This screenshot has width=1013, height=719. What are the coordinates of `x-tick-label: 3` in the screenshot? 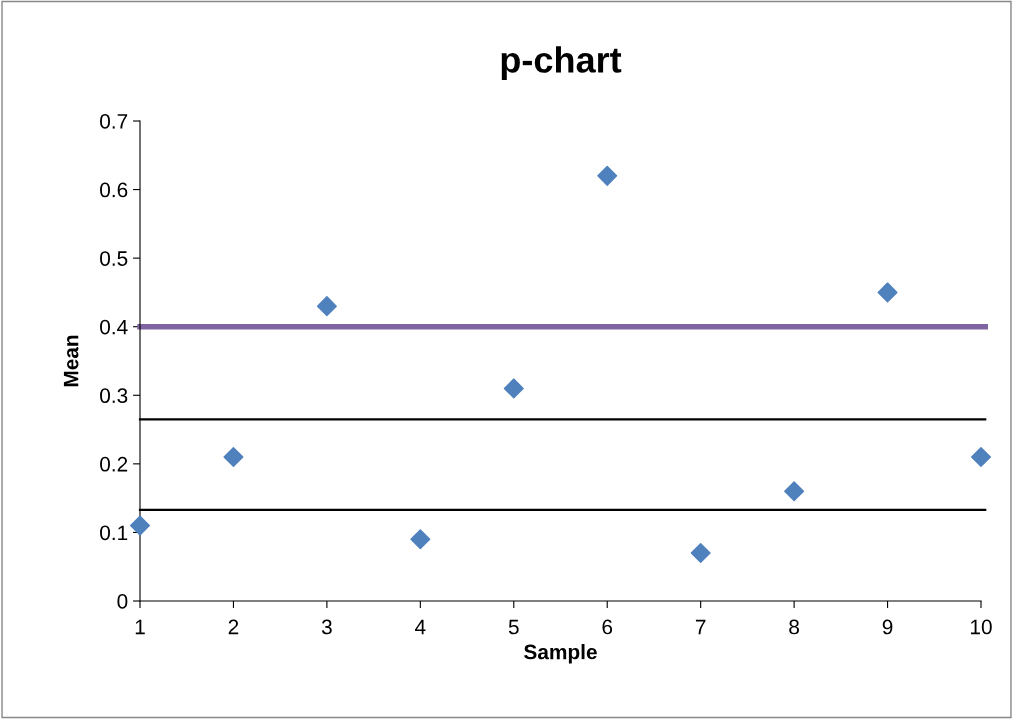 It's located at (326, 627).